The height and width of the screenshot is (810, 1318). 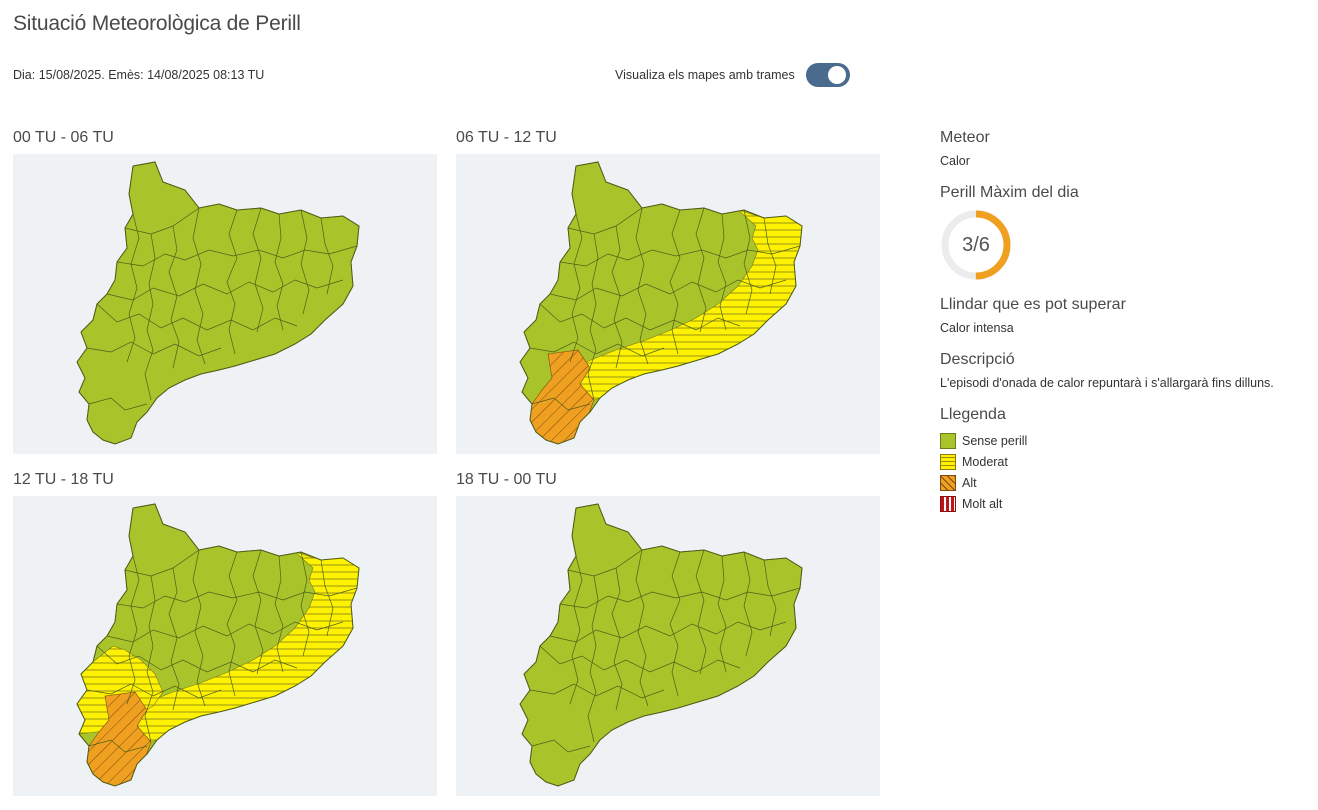 What do you see at coordinates (1125, 148) in the screenshot?
I see `meteor-section: Meteor Calor` at bounding box center [1125, 148].